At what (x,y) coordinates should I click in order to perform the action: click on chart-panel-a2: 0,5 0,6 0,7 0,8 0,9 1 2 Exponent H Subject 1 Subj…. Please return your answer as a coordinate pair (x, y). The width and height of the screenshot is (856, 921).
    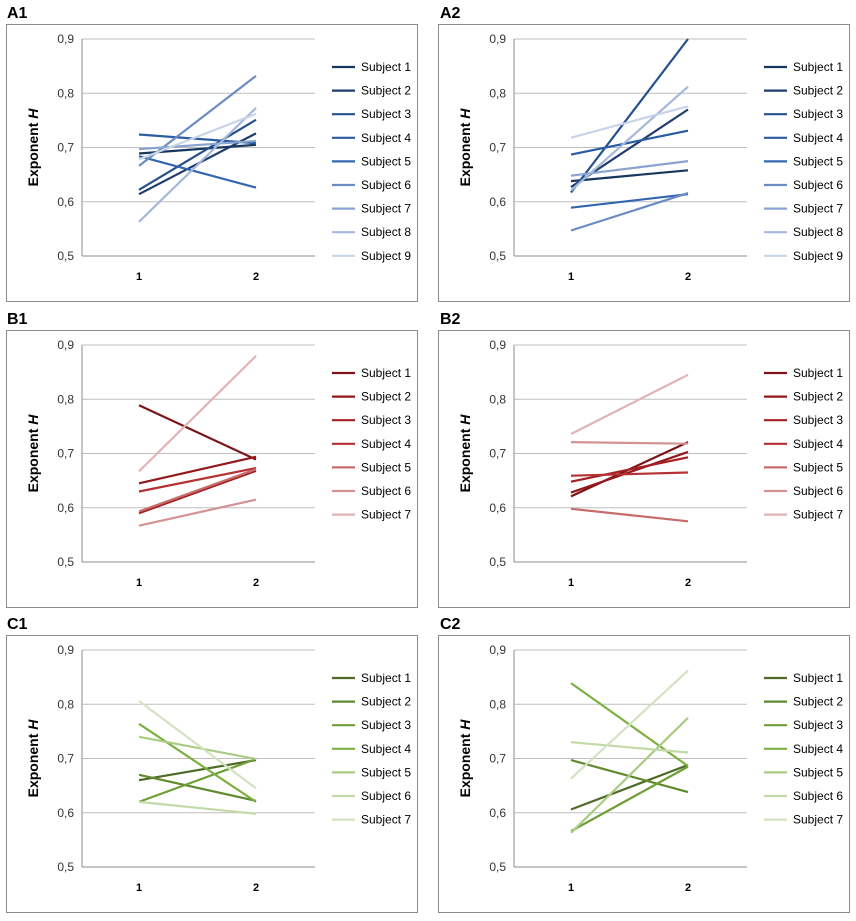
    Looking at the image, I should click on (644, 163).